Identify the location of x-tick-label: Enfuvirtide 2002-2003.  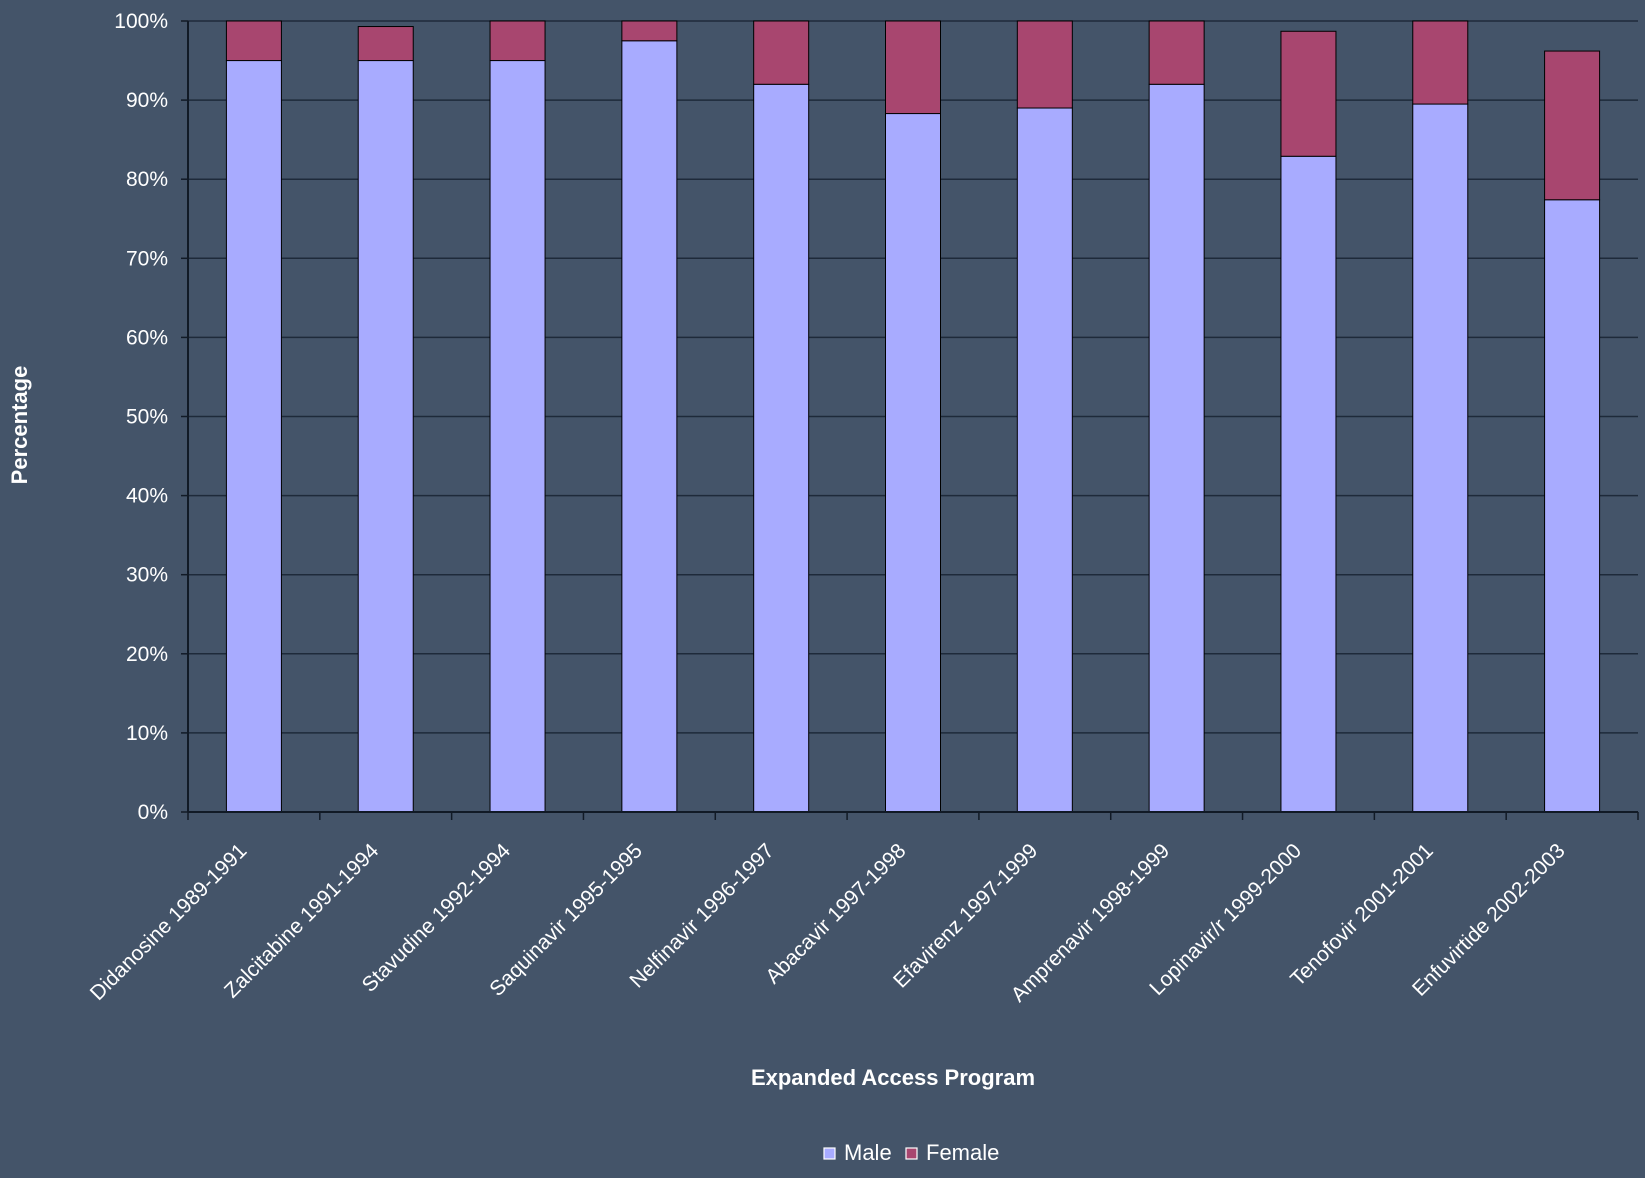
(1489, 920).